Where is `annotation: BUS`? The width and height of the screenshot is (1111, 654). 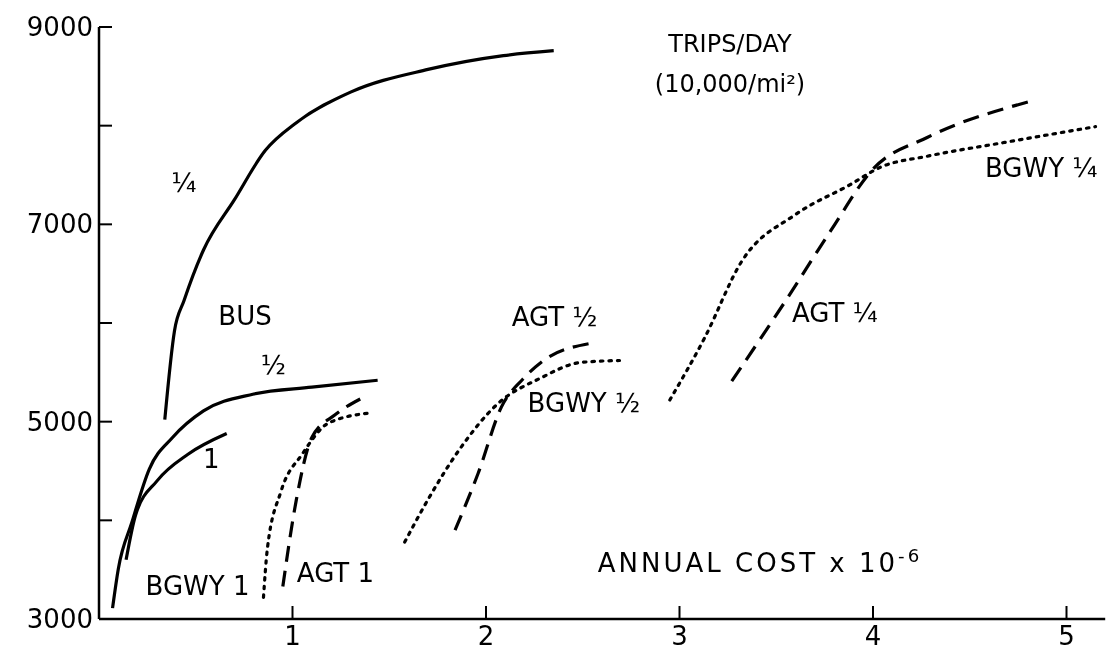 annotation: BUS is located at coordinates (245, 316).